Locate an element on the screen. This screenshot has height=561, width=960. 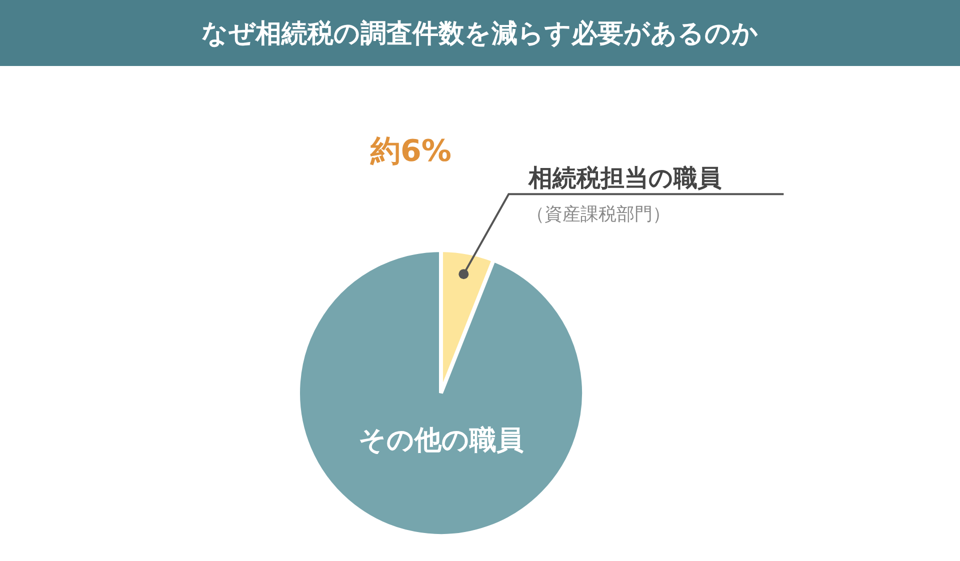
text: （資産課税部門） is located at coordinates (598, 215).